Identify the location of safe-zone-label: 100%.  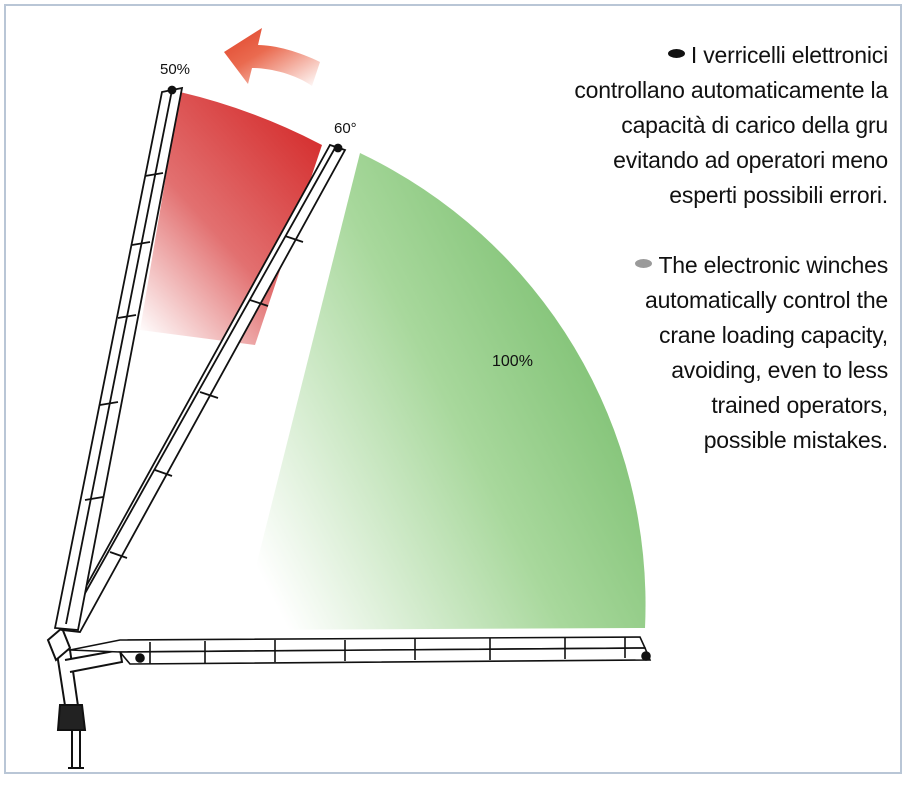
(512, 361).